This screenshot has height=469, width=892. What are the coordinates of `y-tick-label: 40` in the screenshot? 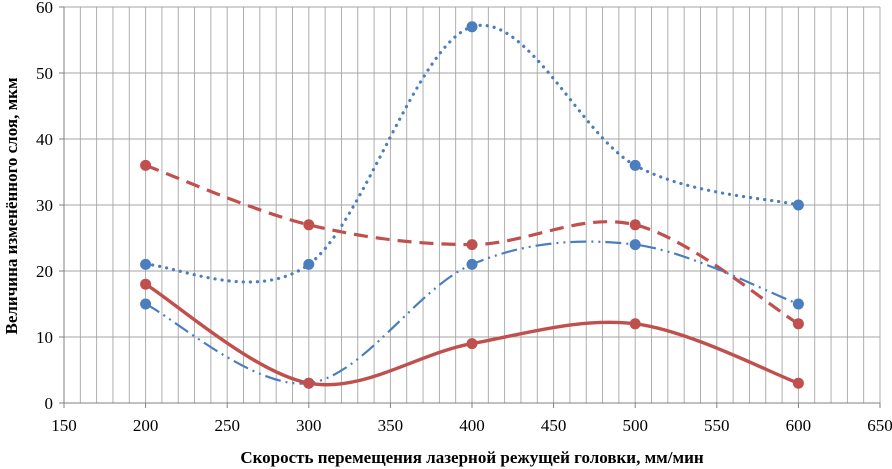 It's located at (44, 139).